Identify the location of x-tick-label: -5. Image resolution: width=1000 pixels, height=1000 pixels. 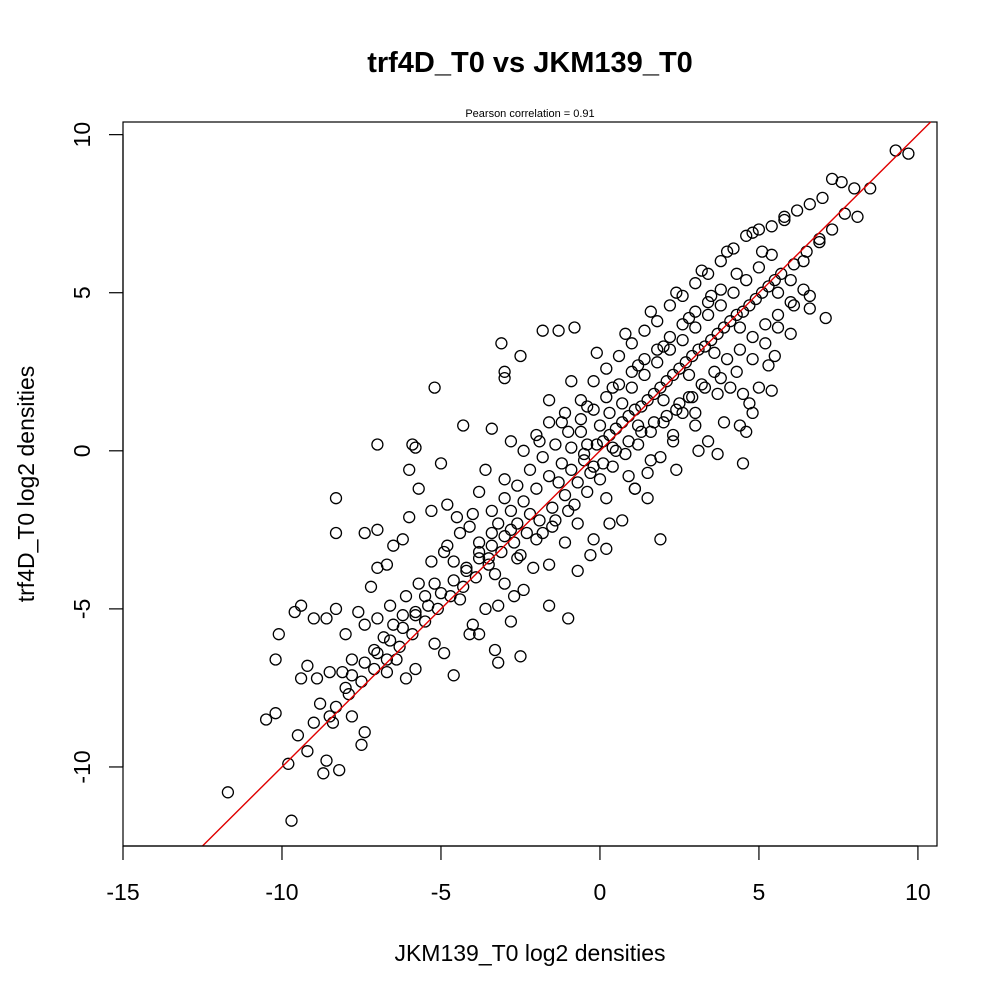
(441, 892).